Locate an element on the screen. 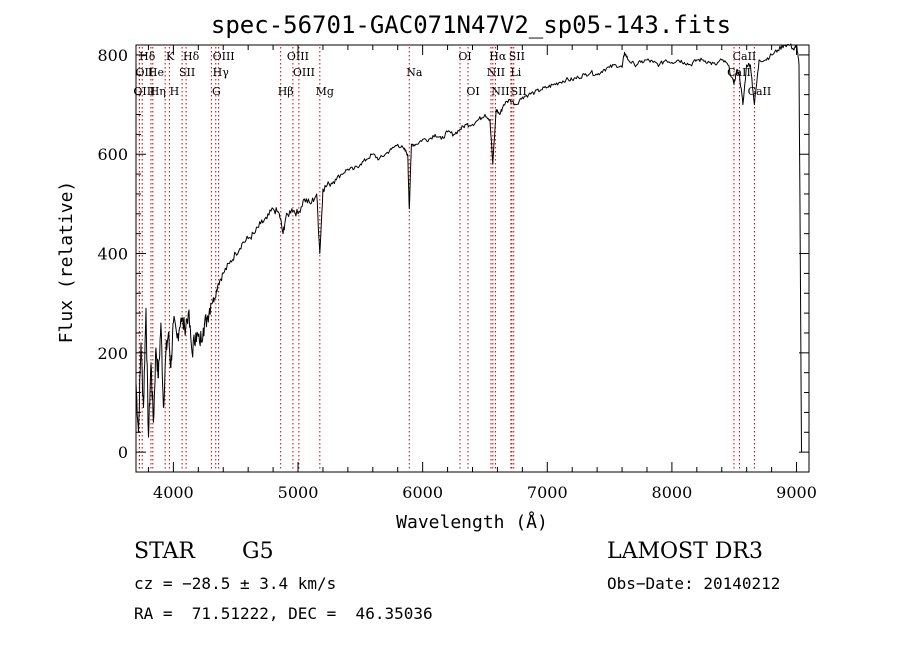 The height and width of the screenshot is (649, 900). y-axis-label: Flux (relative) is located at coordinates (66, 262).